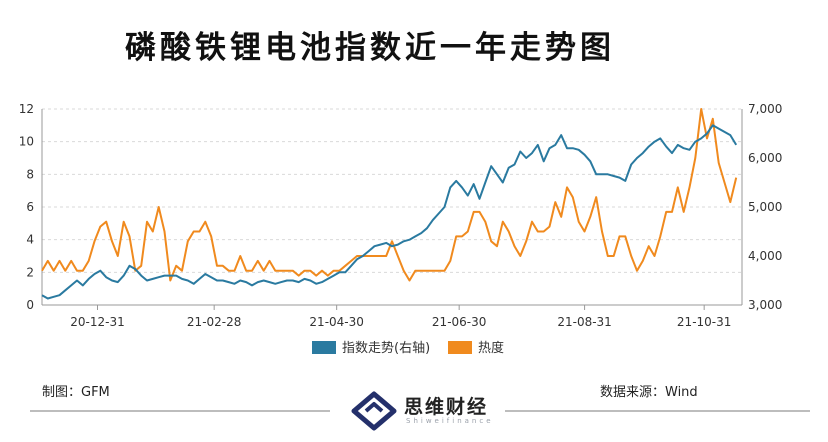  Describe the element at coordinates (386, 348) in the screenshot. I see `legend-label: 指数走势(右轴)` at that location.